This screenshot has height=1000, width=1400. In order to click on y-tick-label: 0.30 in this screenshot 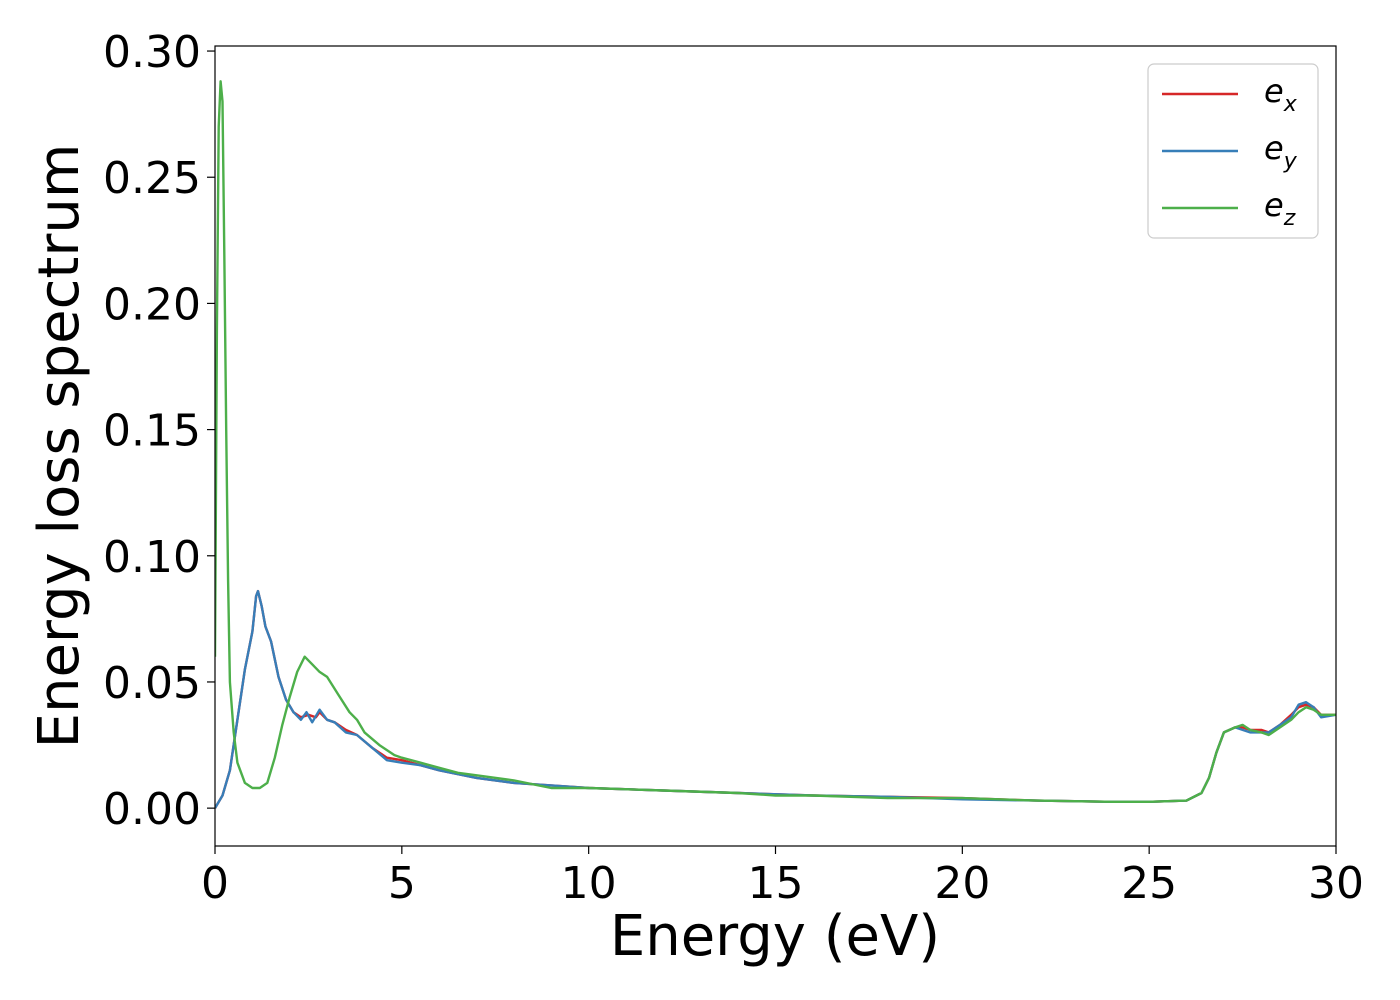, I will do `click(152, 52)`.